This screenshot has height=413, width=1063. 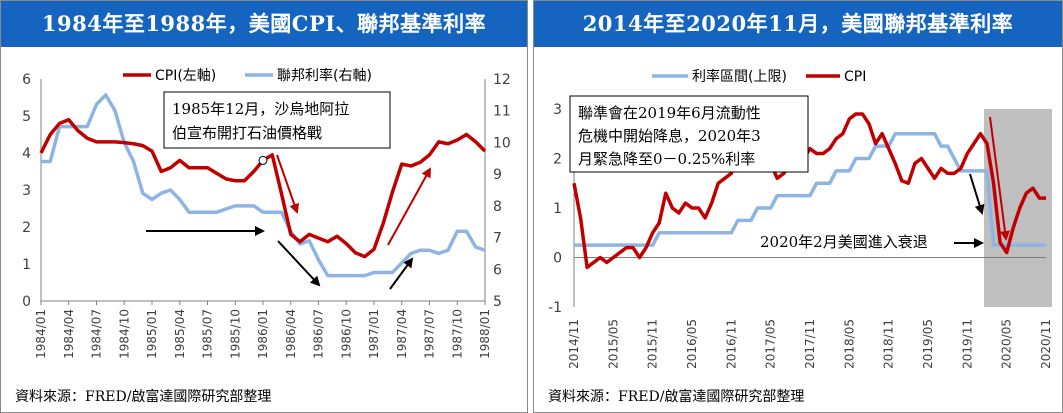 I want to click on x-tick-label: 1984/04, so click(x=69, y=334).